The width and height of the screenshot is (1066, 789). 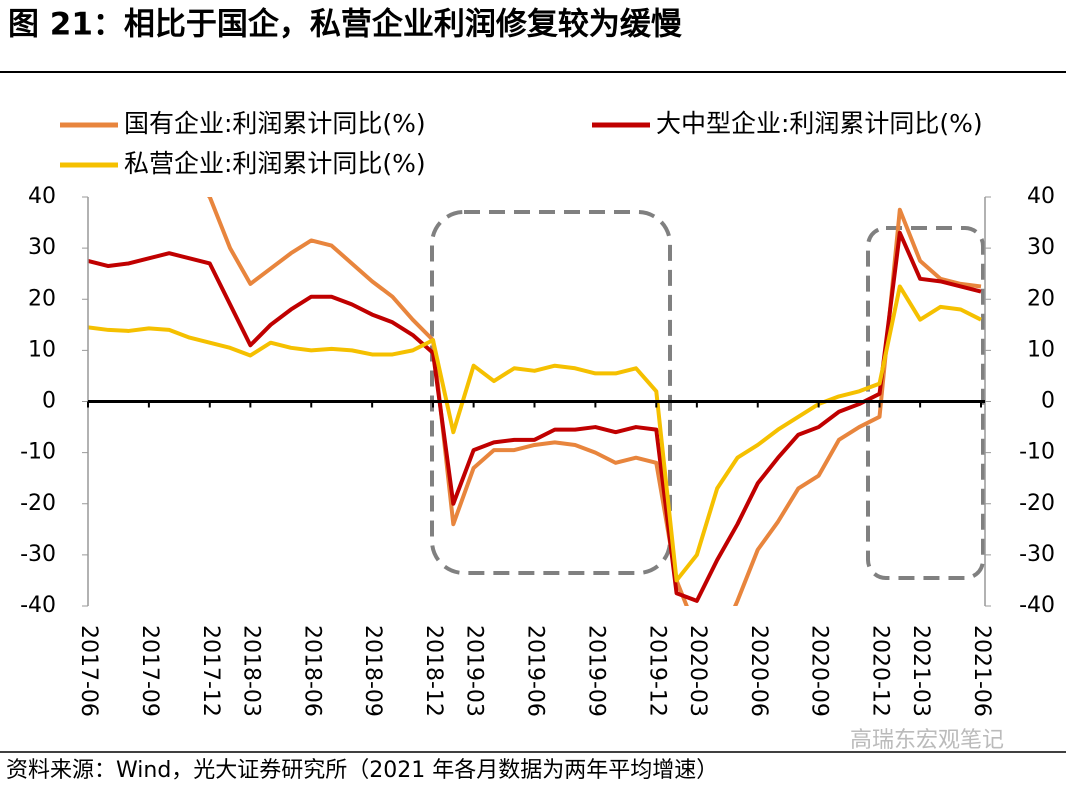 What do you see at coordinates (1037, 452) in the screenshot?
I see `y2-tick-label: -10` at bounding box center [1037, 452].